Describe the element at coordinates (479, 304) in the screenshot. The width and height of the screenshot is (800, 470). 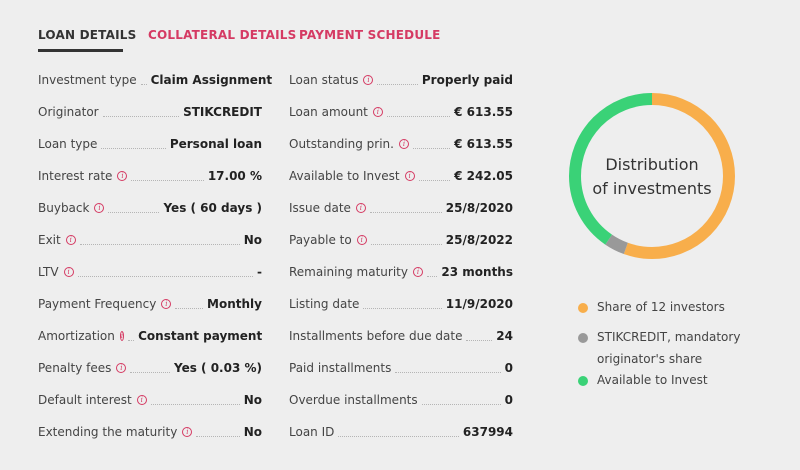
I see `detail-value: 11/9/2020` at that location.